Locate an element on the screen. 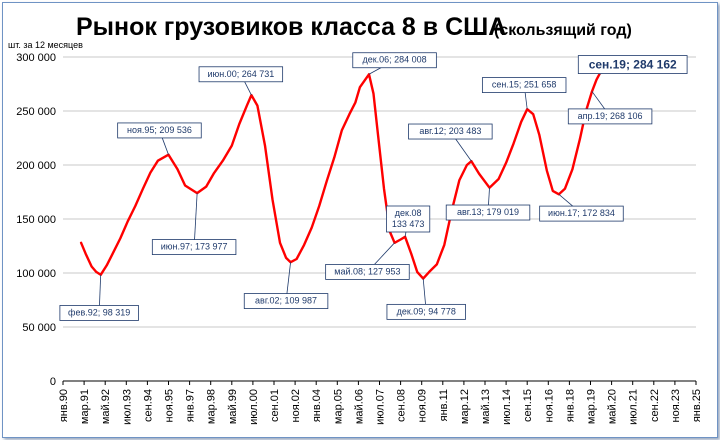 This screenshot has width=720, height=440. callout-label: ноя.95; 209 536 is located at coordinates (159, 130).